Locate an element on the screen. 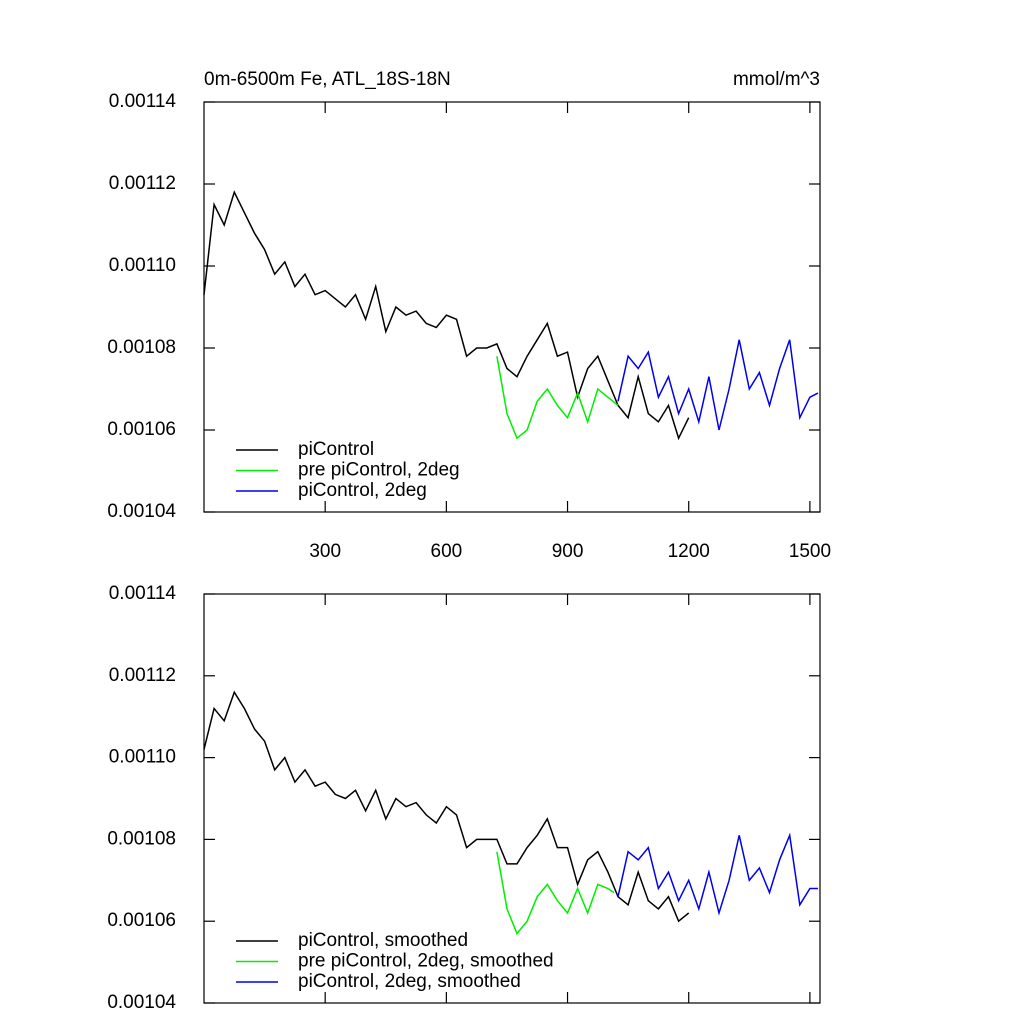 The image size is (1024, 1024). x-tick-label: 1500 is located at coordinates (810, 551).